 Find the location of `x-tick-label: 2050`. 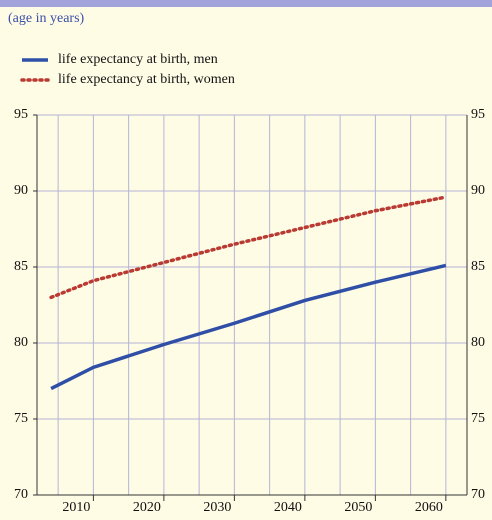

x-tick-label: 2050 is located at coordinates (358, 507).